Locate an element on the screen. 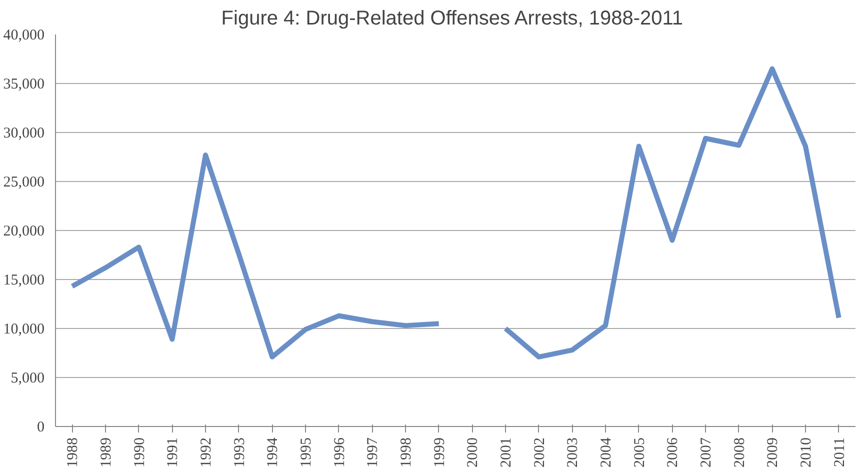 Image resolution: width=867 pixels, height=470 pixels. x-tick-label: 1989 is located at coordinates (106, 453).